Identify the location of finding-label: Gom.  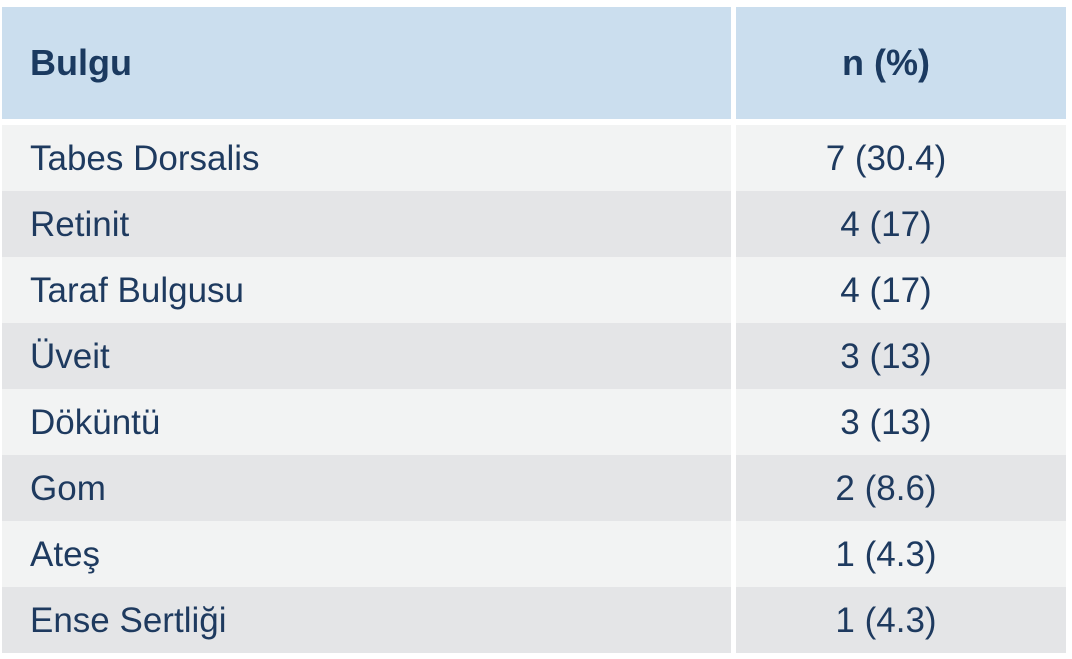
(366, 488).